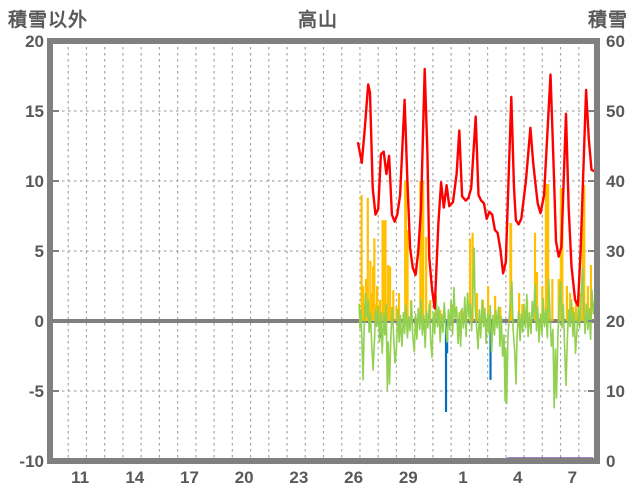 Image resolution: width=636 pixels, height=501 pixels. I want to click on right-axis-tick-label: 20, so click(615, 321).